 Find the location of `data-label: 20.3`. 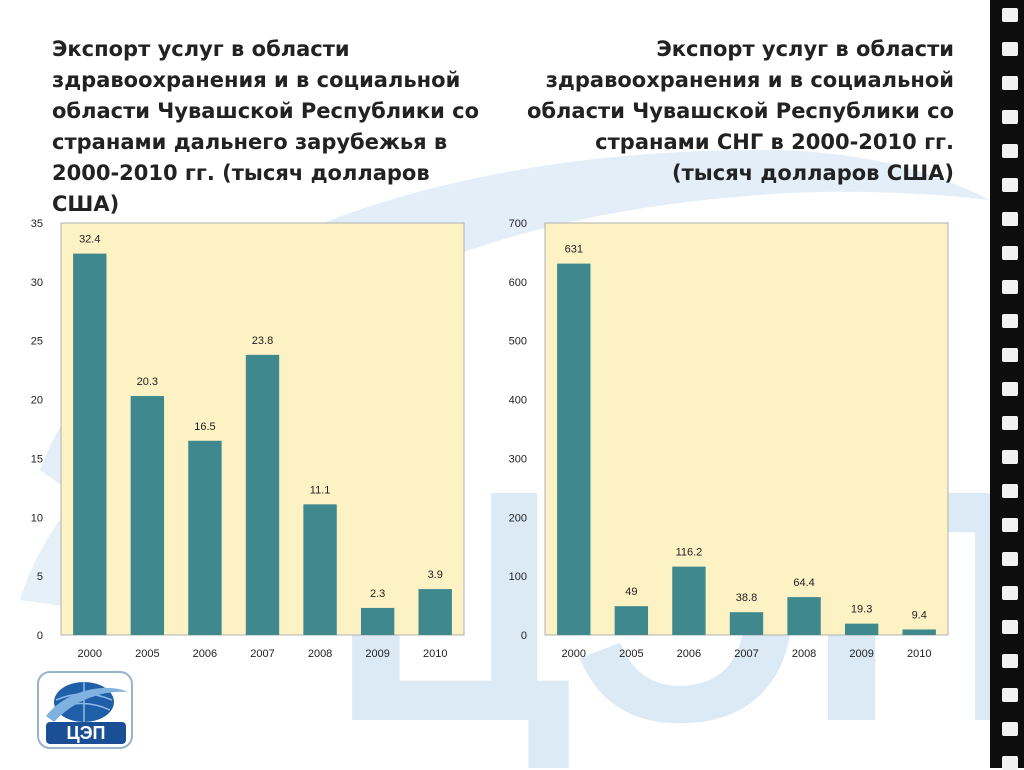

data-label: 20.3 is located at coordinates (147, 382).